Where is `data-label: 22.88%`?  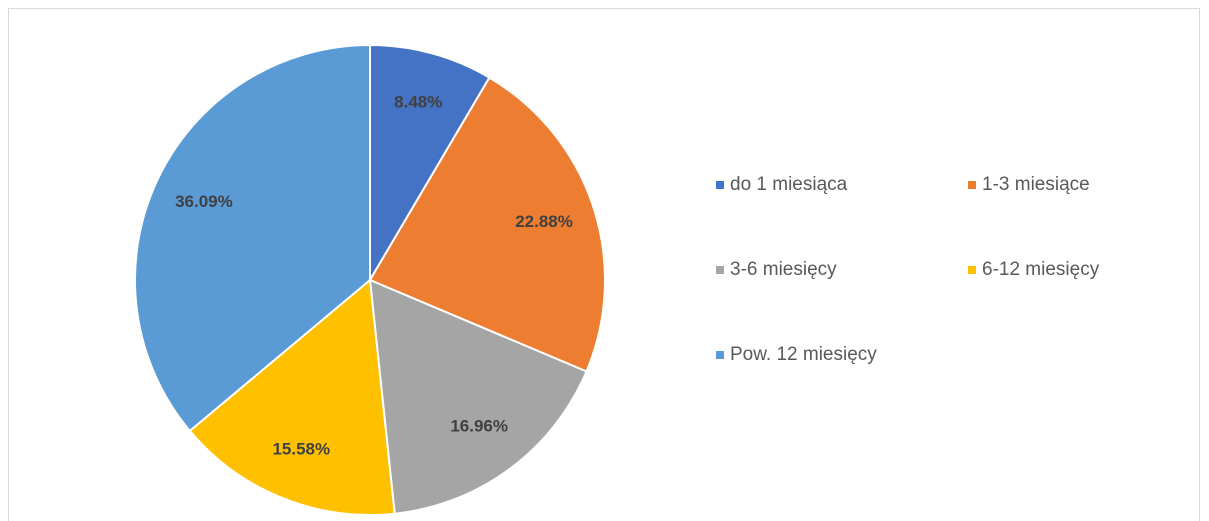 data-label: 22.88% is located at coordinates (544, 221).